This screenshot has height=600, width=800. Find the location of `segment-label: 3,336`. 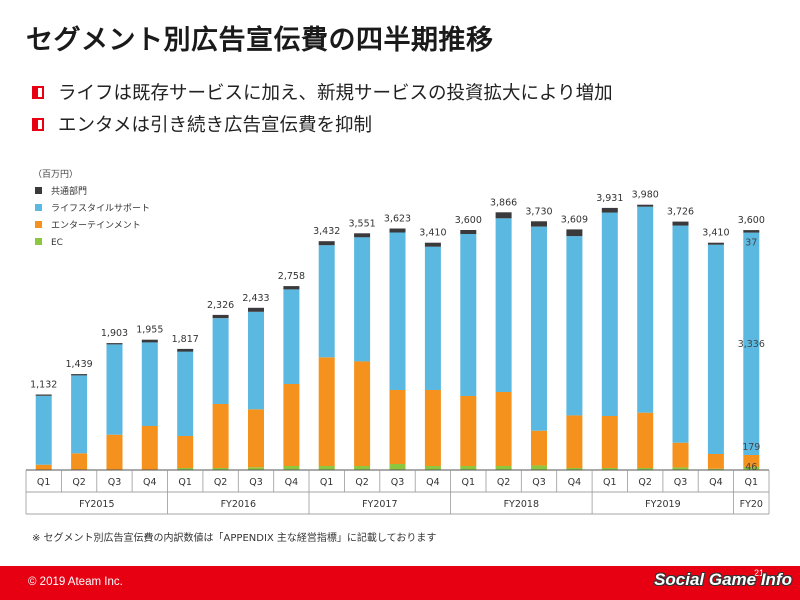

segment-label: 3,336 is located at coordinates (751, 344).